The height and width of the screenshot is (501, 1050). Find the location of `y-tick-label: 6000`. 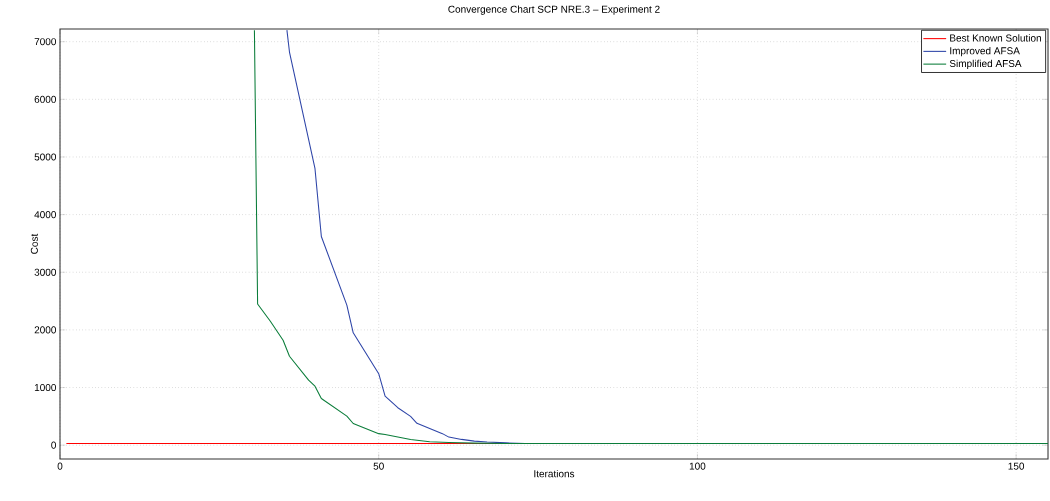

y-tick-label: 6000 is located at coordinates (45, 99).